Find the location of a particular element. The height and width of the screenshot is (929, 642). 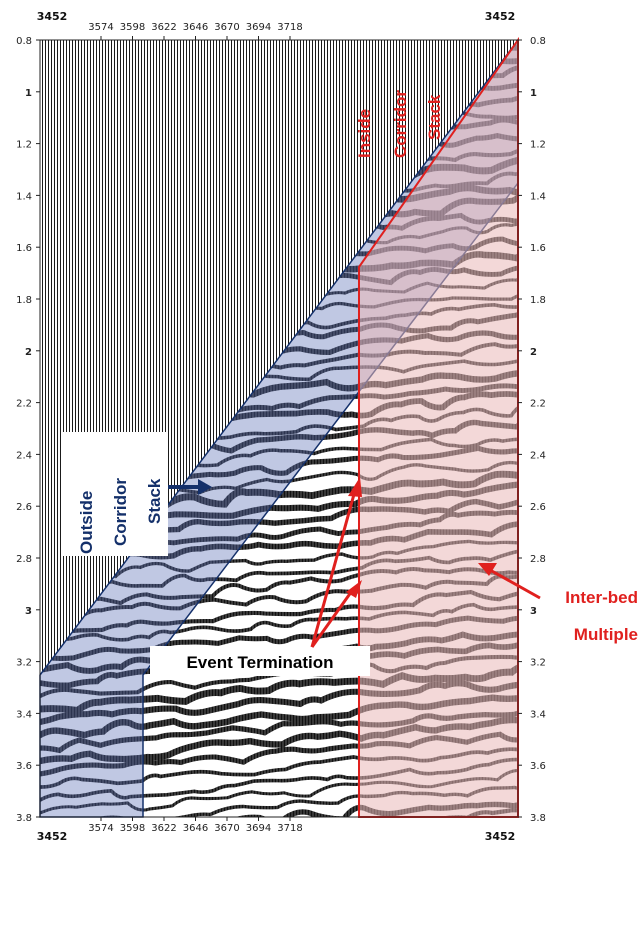

y-tick-label-left: 3.4 is located at coordinates (24, 714).